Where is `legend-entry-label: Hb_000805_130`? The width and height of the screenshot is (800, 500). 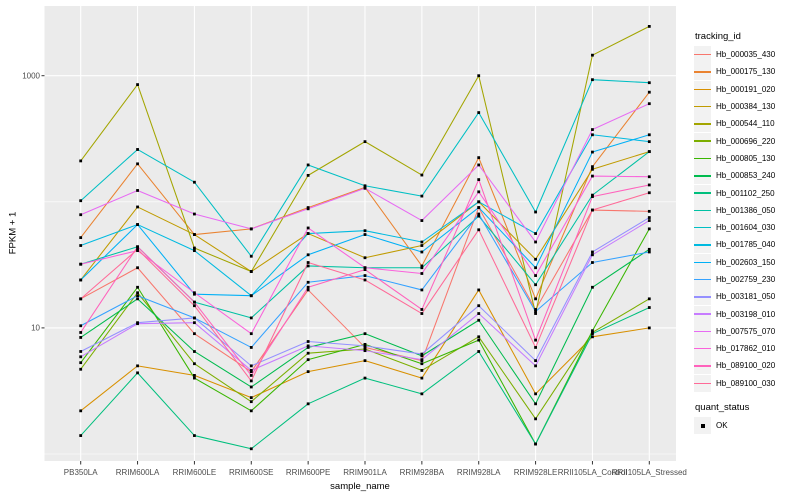 legend-entry-label: Hb_000805_130 is located at coordinates (746, 158).